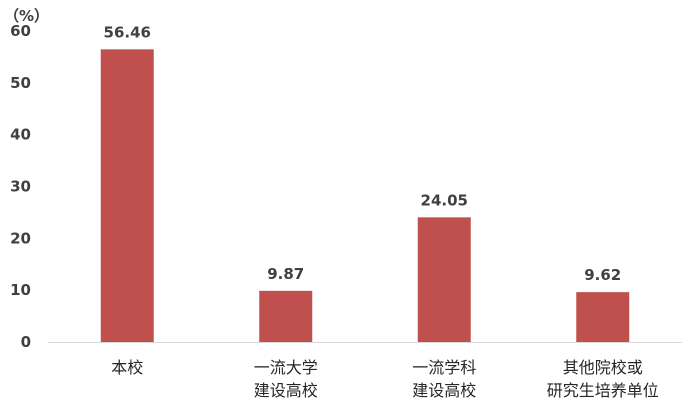 The image size is (684, 405). I want to click on category-label: 一流学科, so click(444, 367).